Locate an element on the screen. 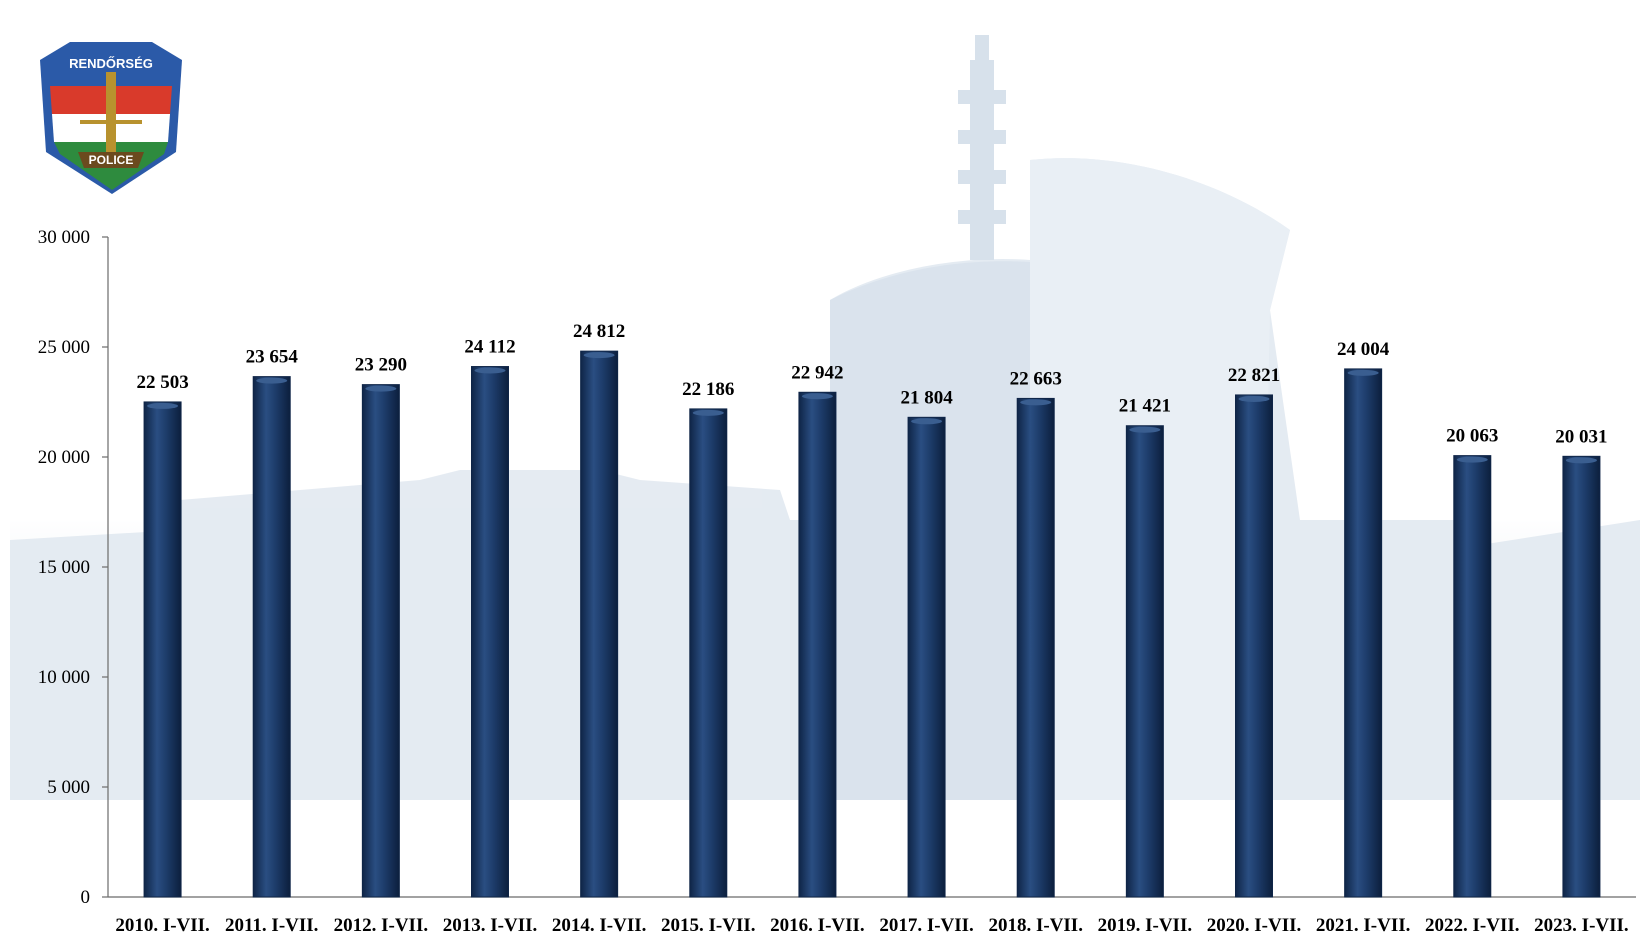  data-label: 22 503 is located at coordinates (162, 382).